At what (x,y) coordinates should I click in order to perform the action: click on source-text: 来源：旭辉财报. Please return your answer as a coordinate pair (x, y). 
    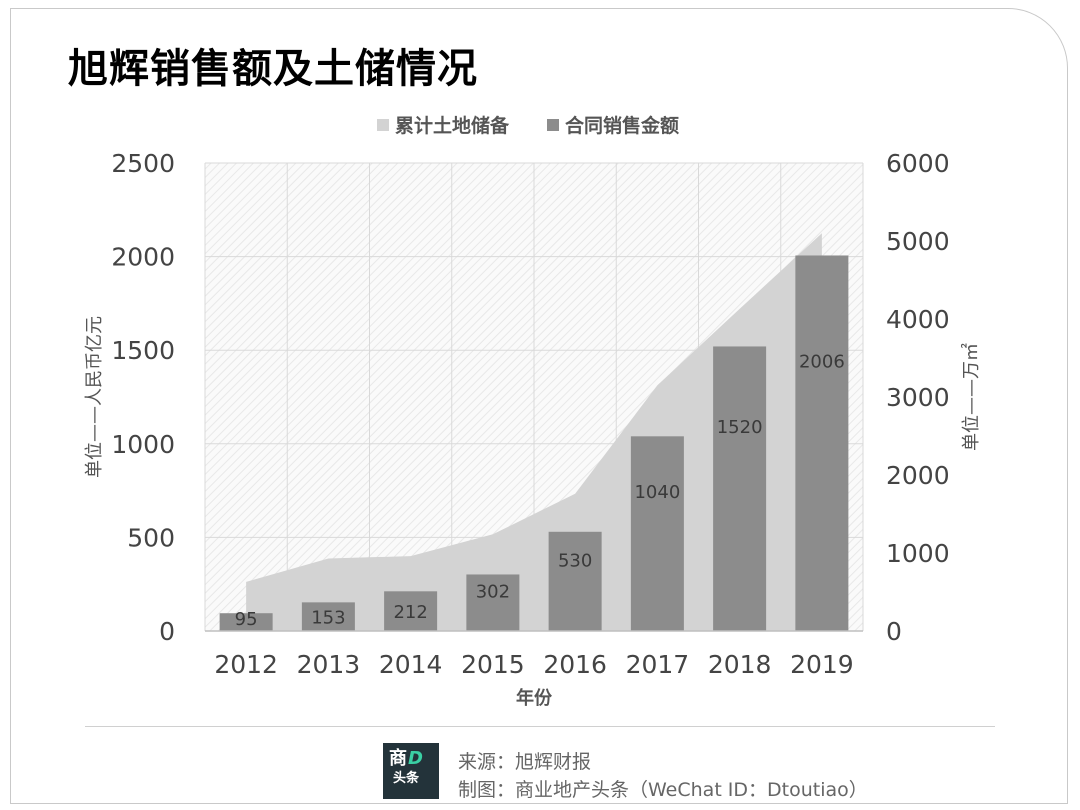
    Looking at the image, I should click on (525, 762).